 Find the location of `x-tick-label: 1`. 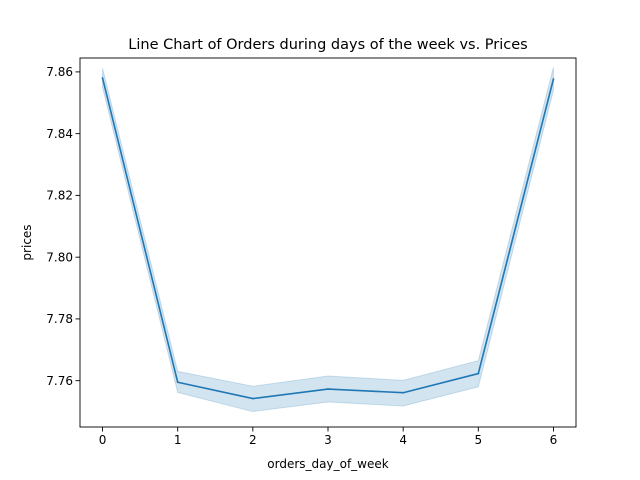

x-tick-label: 1 is located at coordinates (178, 440).